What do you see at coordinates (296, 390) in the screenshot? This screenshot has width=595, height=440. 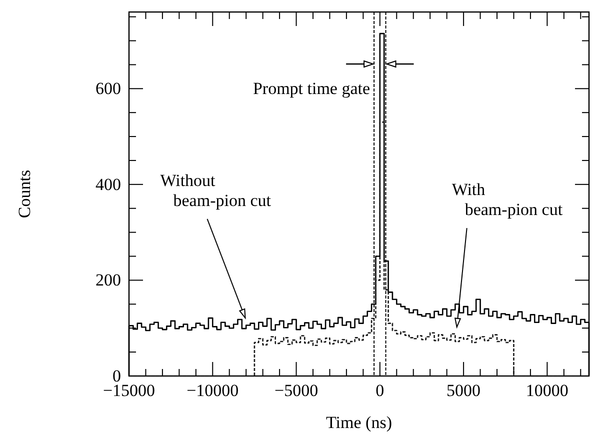 I see `x-tick-label: −5000` at bounding box center [296, 390].